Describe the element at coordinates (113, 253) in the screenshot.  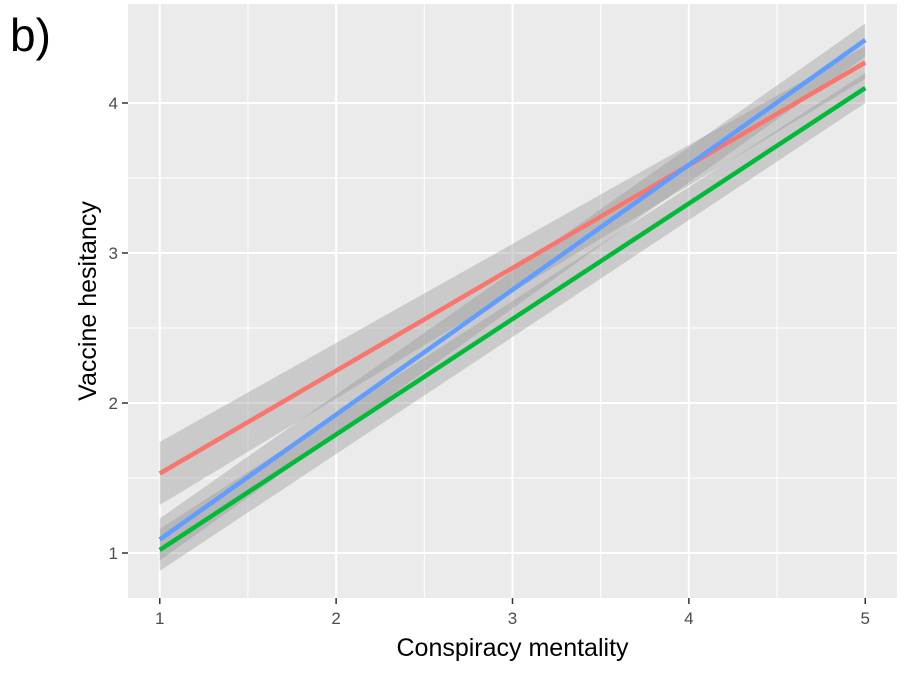
I see `y-tick-label: 3` at that location.